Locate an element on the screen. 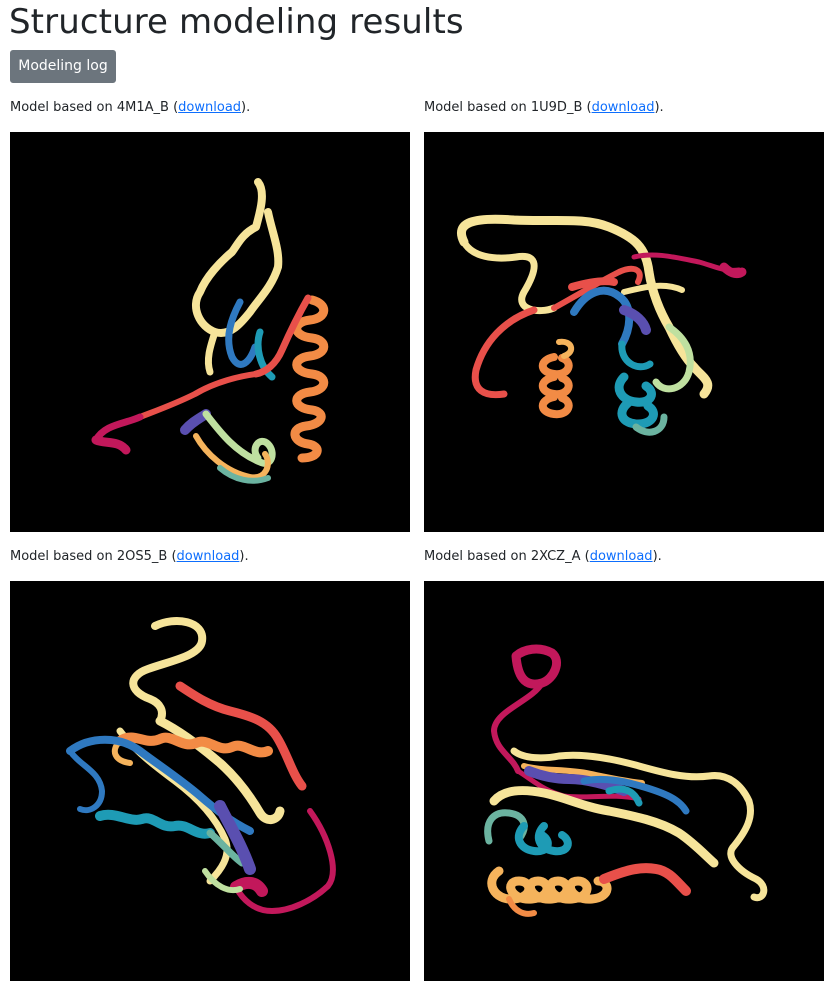 This screenshot has width=828, height=989. model-caption: Model based on 4M1A_B (download). is located at coordinates (130, 107).